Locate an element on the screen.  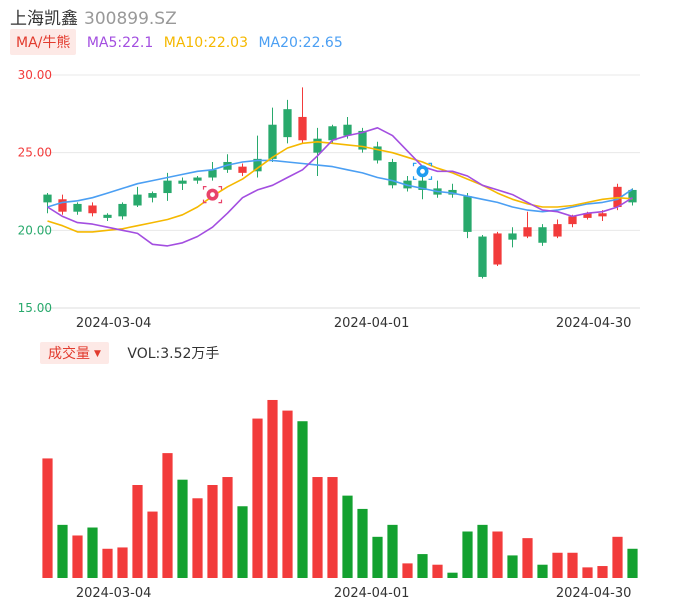
volume-legend: 成交量 ▼ VOL:3.52万手 is located at coordinates (129, 353).